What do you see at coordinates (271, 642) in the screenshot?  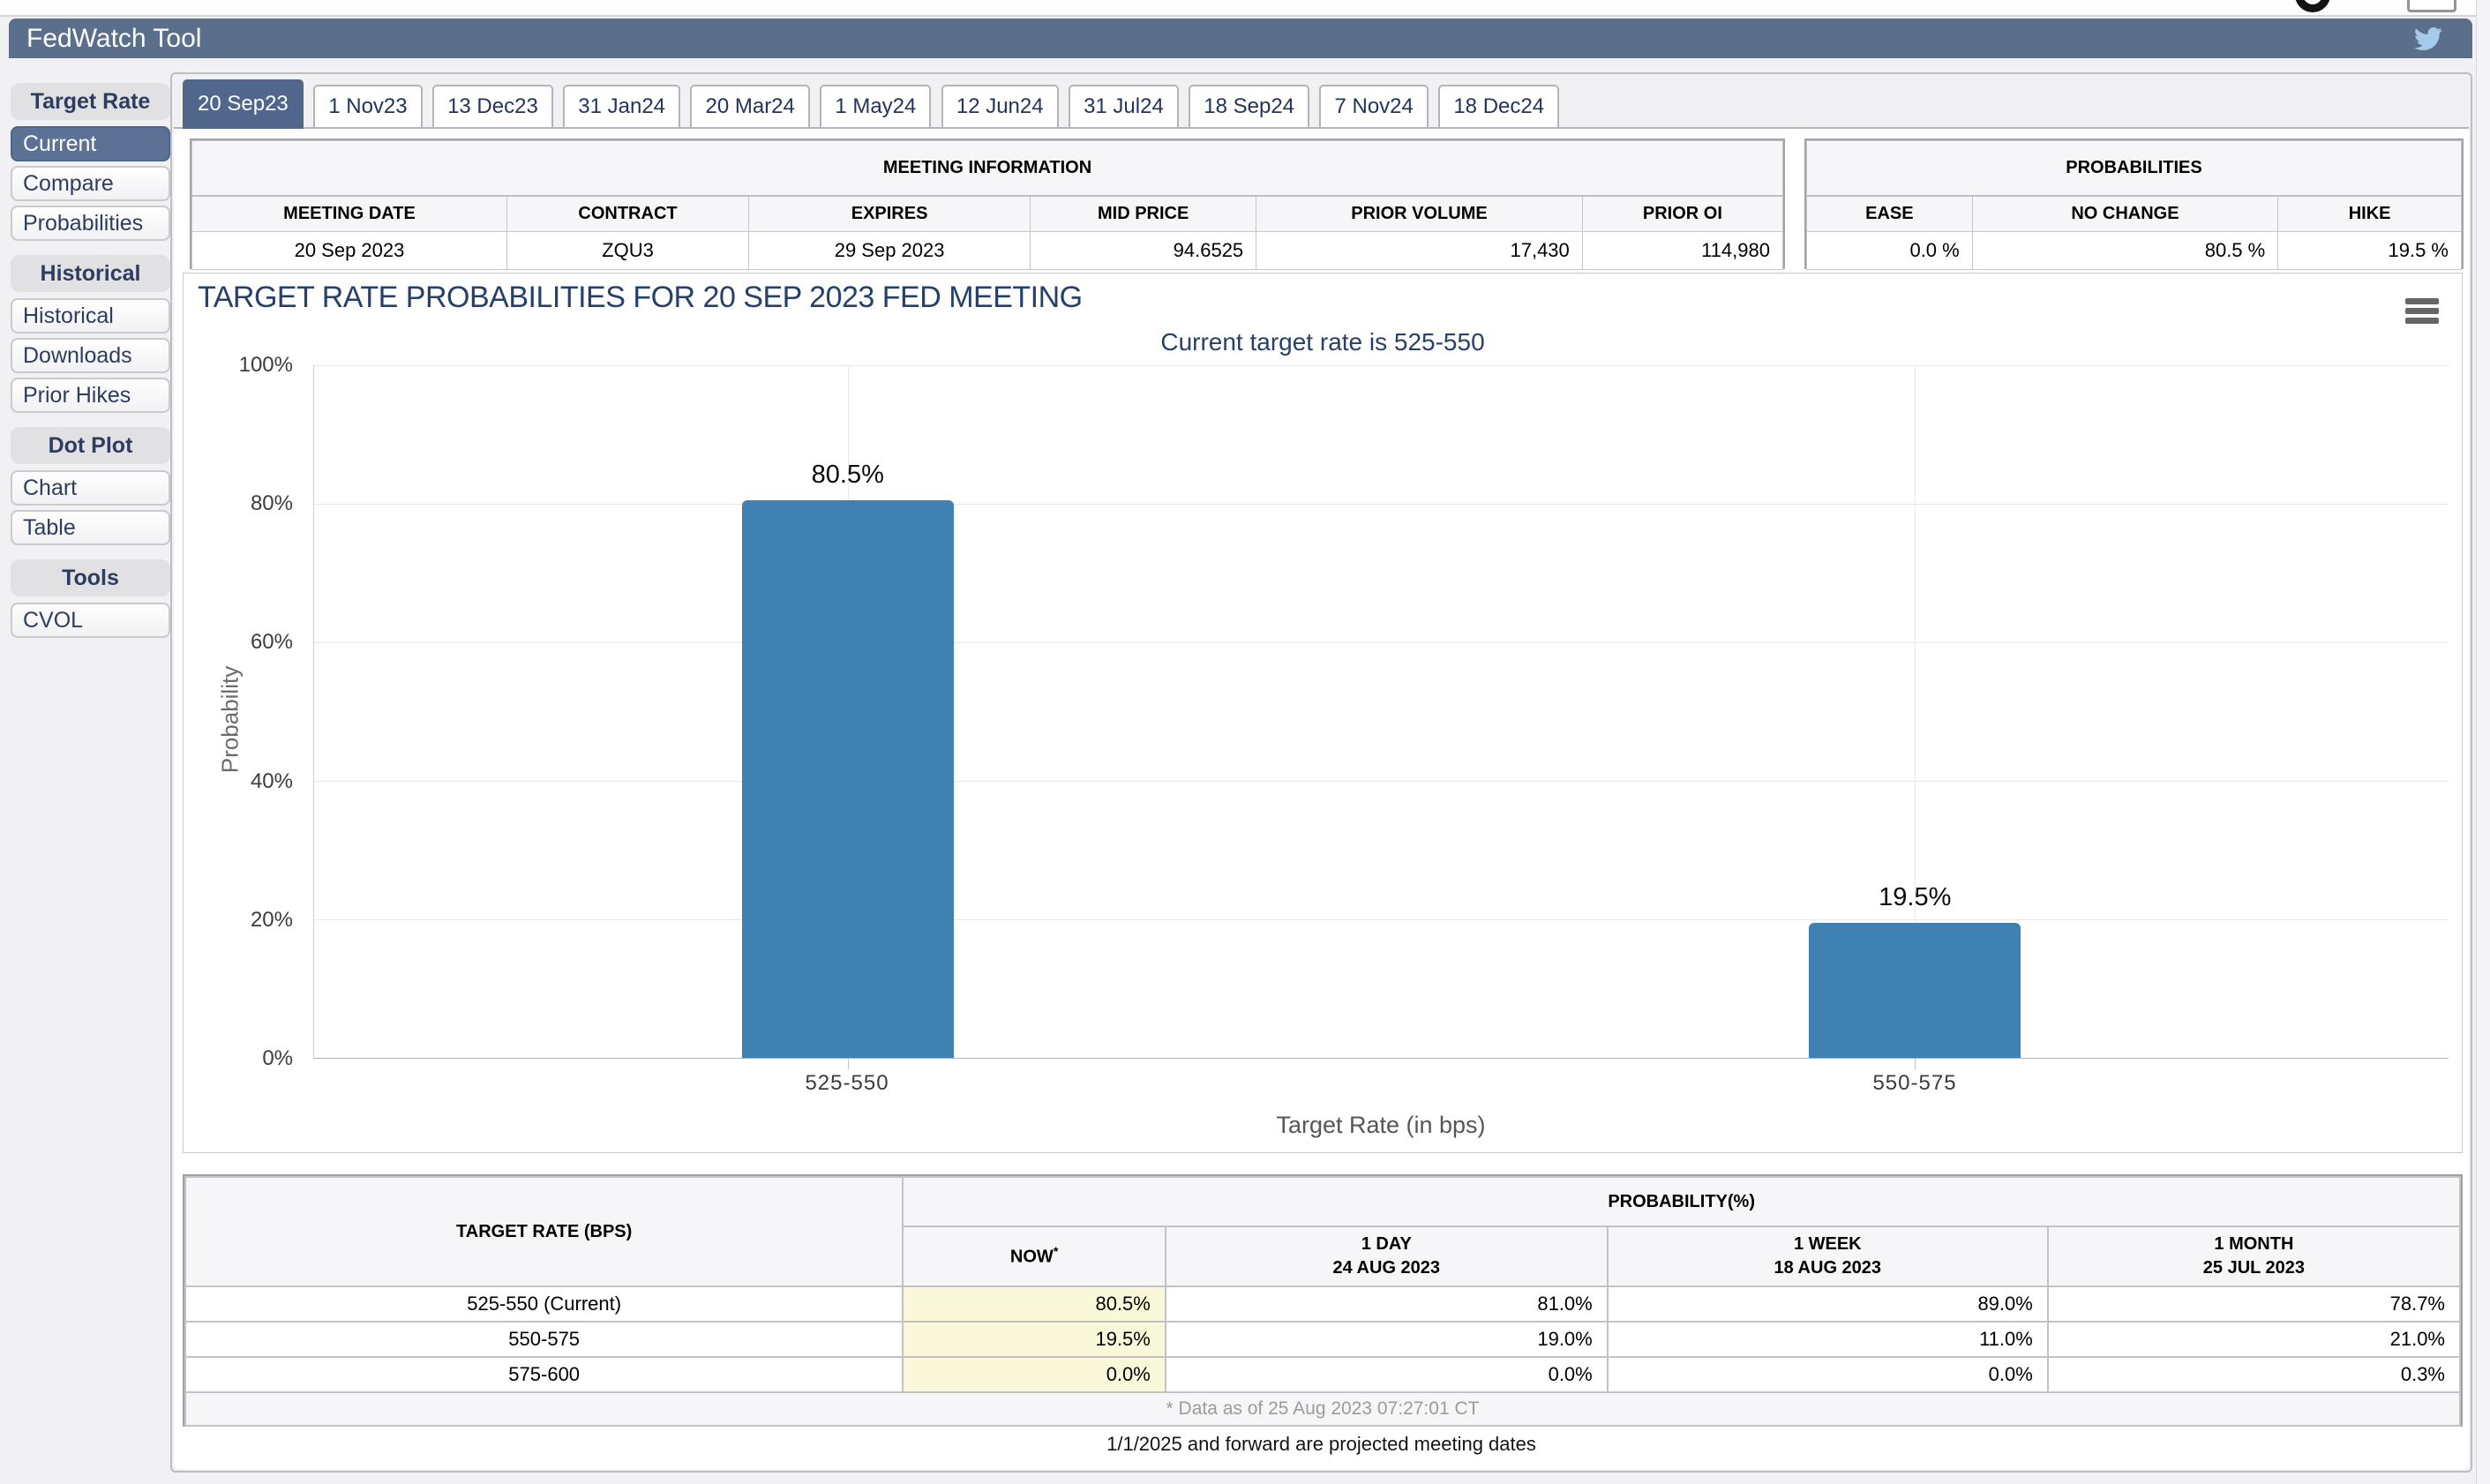 I see `ytick-60: 60%` at bounding box center [271, 642].